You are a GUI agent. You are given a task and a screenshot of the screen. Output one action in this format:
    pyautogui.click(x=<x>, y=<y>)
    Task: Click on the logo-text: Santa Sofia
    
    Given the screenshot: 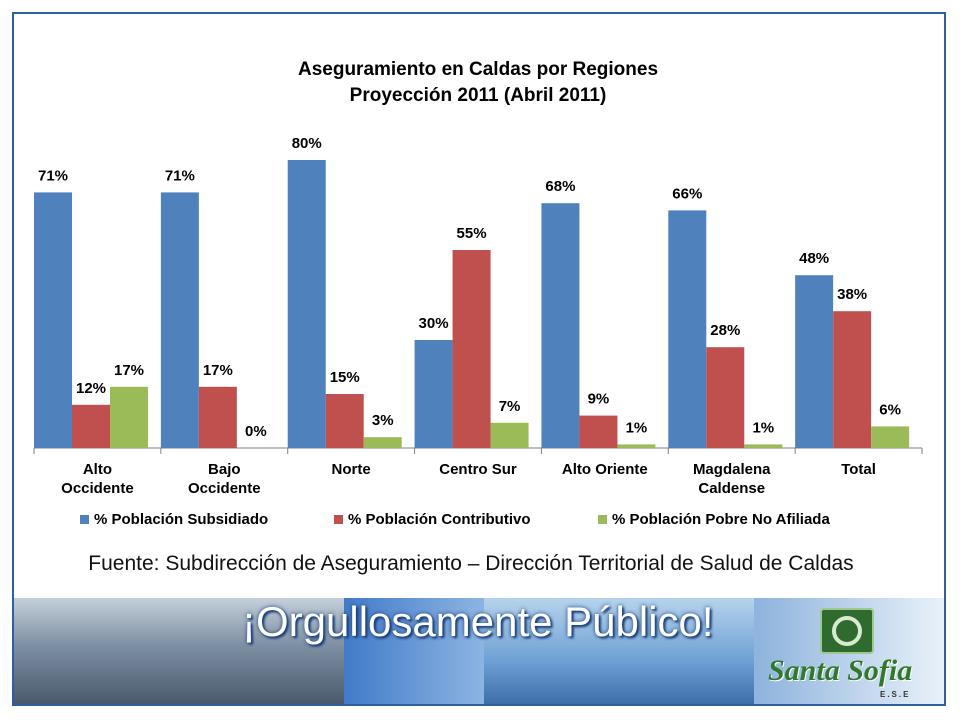 What is the action you would take?
    pyautogui.click(x=840, y=670)
    